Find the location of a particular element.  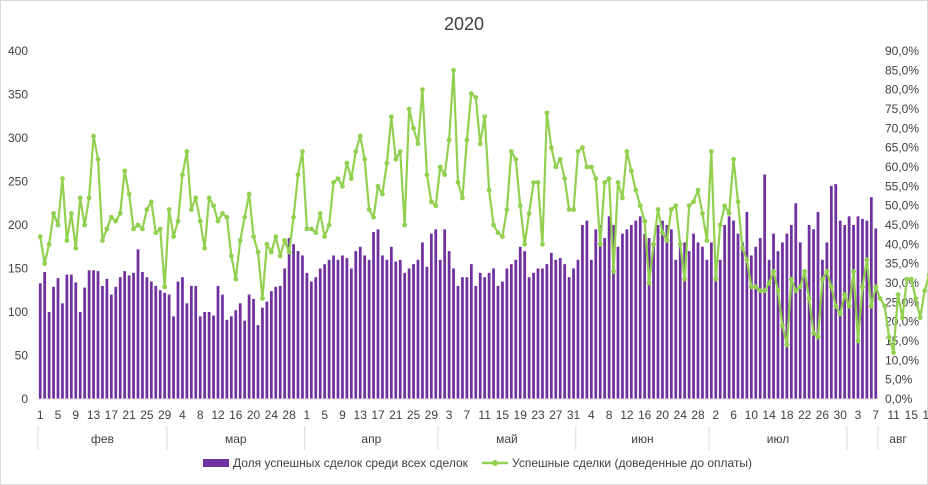

x-tick-label: 20 is located at coordinates (663, 415).